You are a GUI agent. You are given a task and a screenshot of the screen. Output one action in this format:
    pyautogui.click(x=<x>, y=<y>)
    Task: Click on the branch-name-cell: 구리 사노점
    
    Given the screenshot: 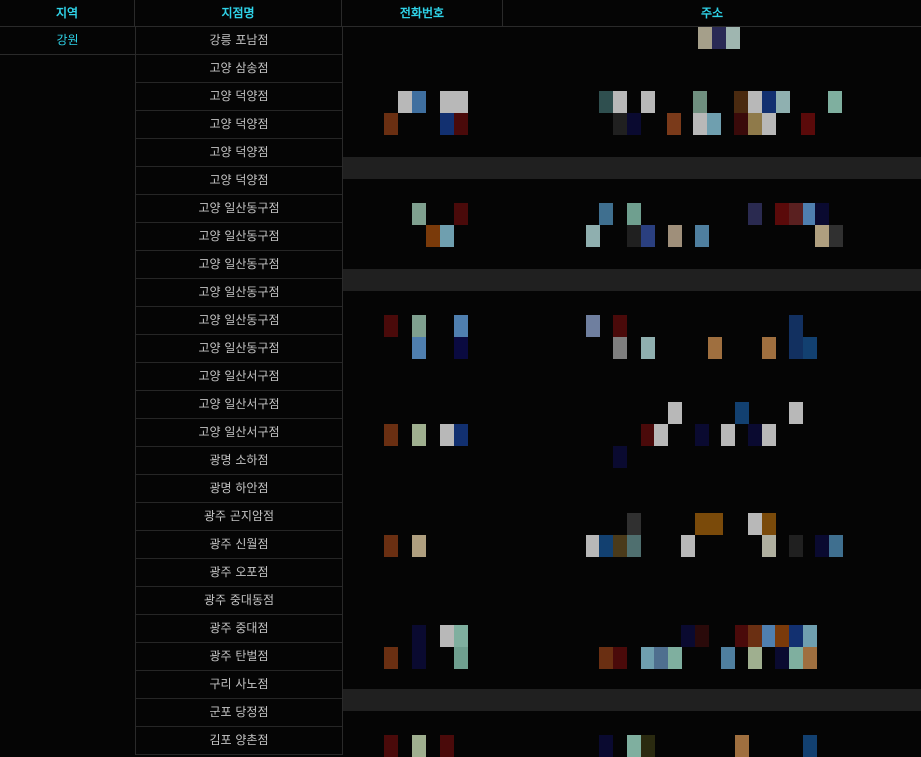 What is the action you would take?
    pyautogui.click(x=239, y=685)
    